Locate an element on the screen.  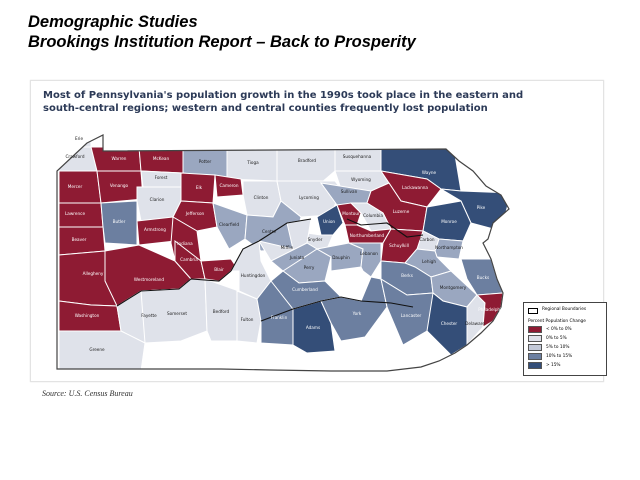
county-label-lehigh: Lehigh is located at coordinates (429, 261).